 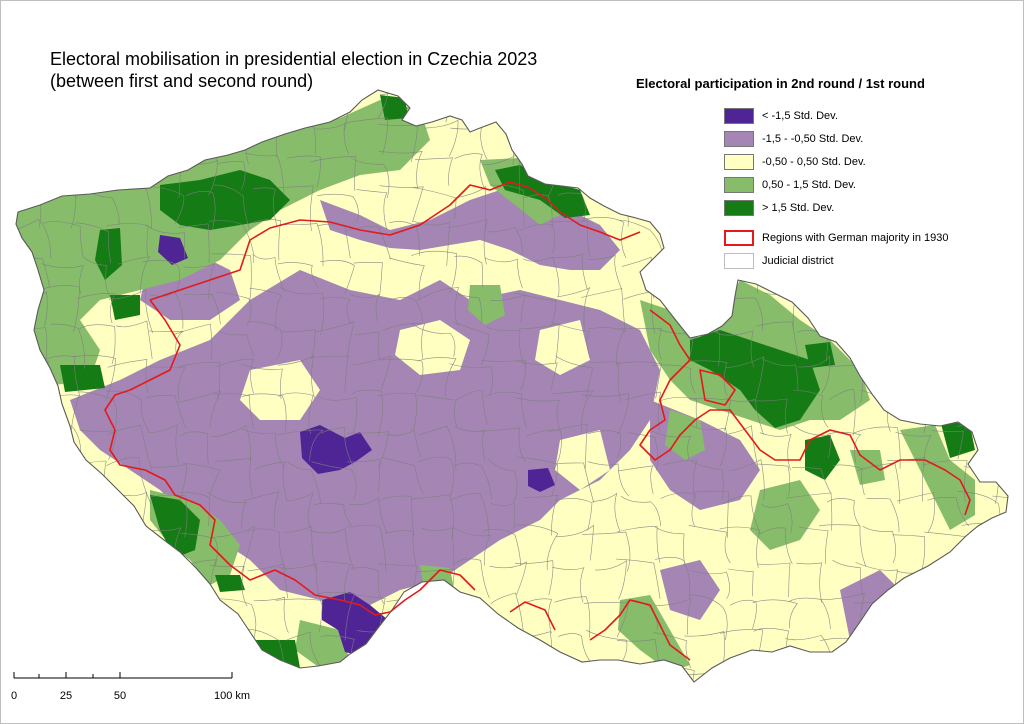 I want to click on legend-label: -1,5 - -0,50 Std. Dev., so click(x=813, y=139).